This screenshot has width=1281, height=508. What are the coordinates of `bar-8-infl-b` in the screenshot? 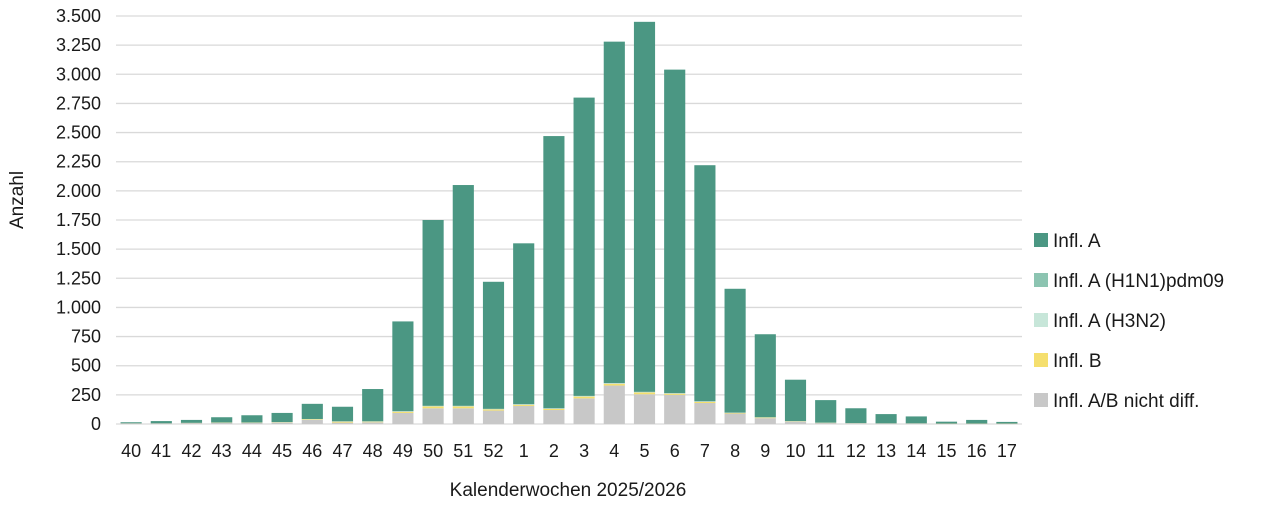 It's located at (735, 413).